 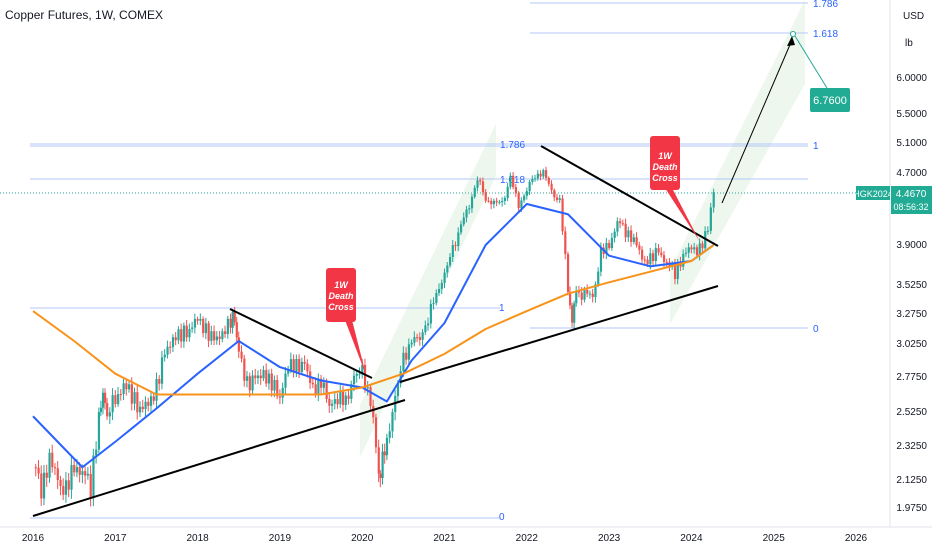 What do you see at coordinates (665, 178) in the screenshot?
I see `death-cross-2-line-3: Cross` at bounding box center [665, 178].